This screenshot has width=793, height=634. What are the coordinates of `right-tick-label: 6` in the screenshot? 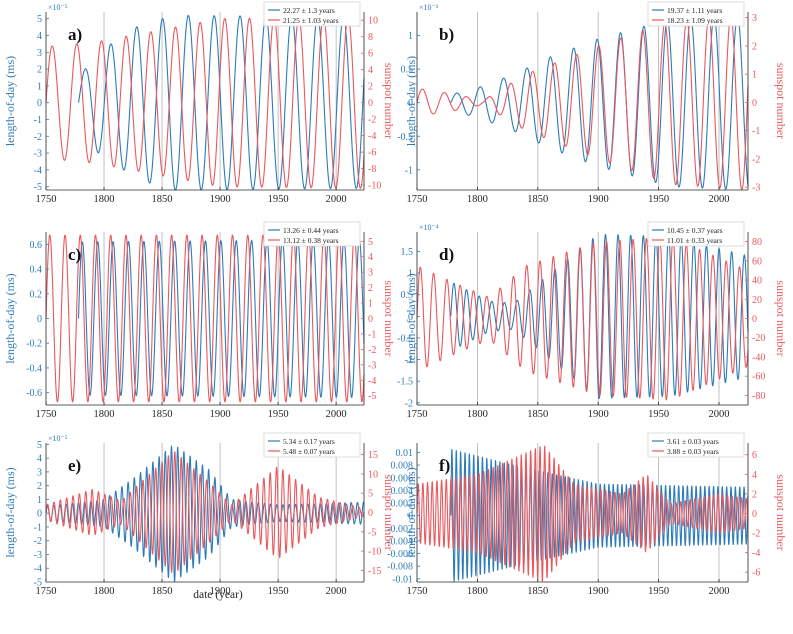 It's located at (370, 54).